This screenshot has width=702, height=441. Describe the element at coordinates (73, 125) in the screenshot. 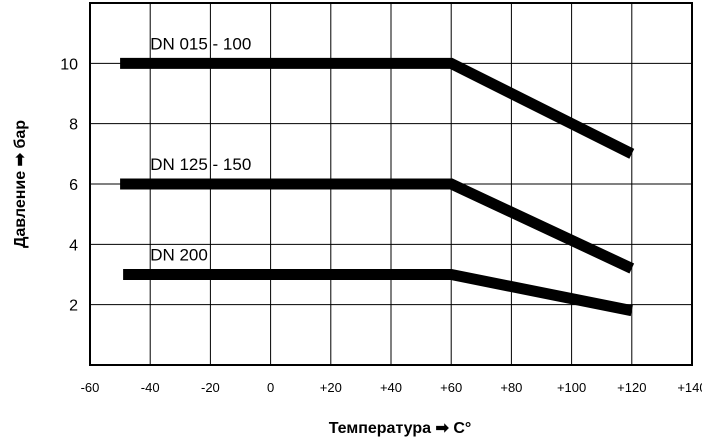

I see `y-tick-label: 8` at that location.